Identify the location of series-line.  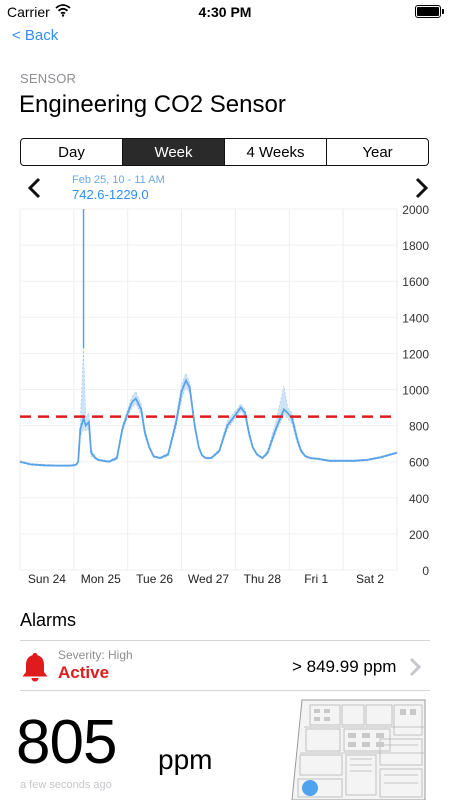
(208, 422).